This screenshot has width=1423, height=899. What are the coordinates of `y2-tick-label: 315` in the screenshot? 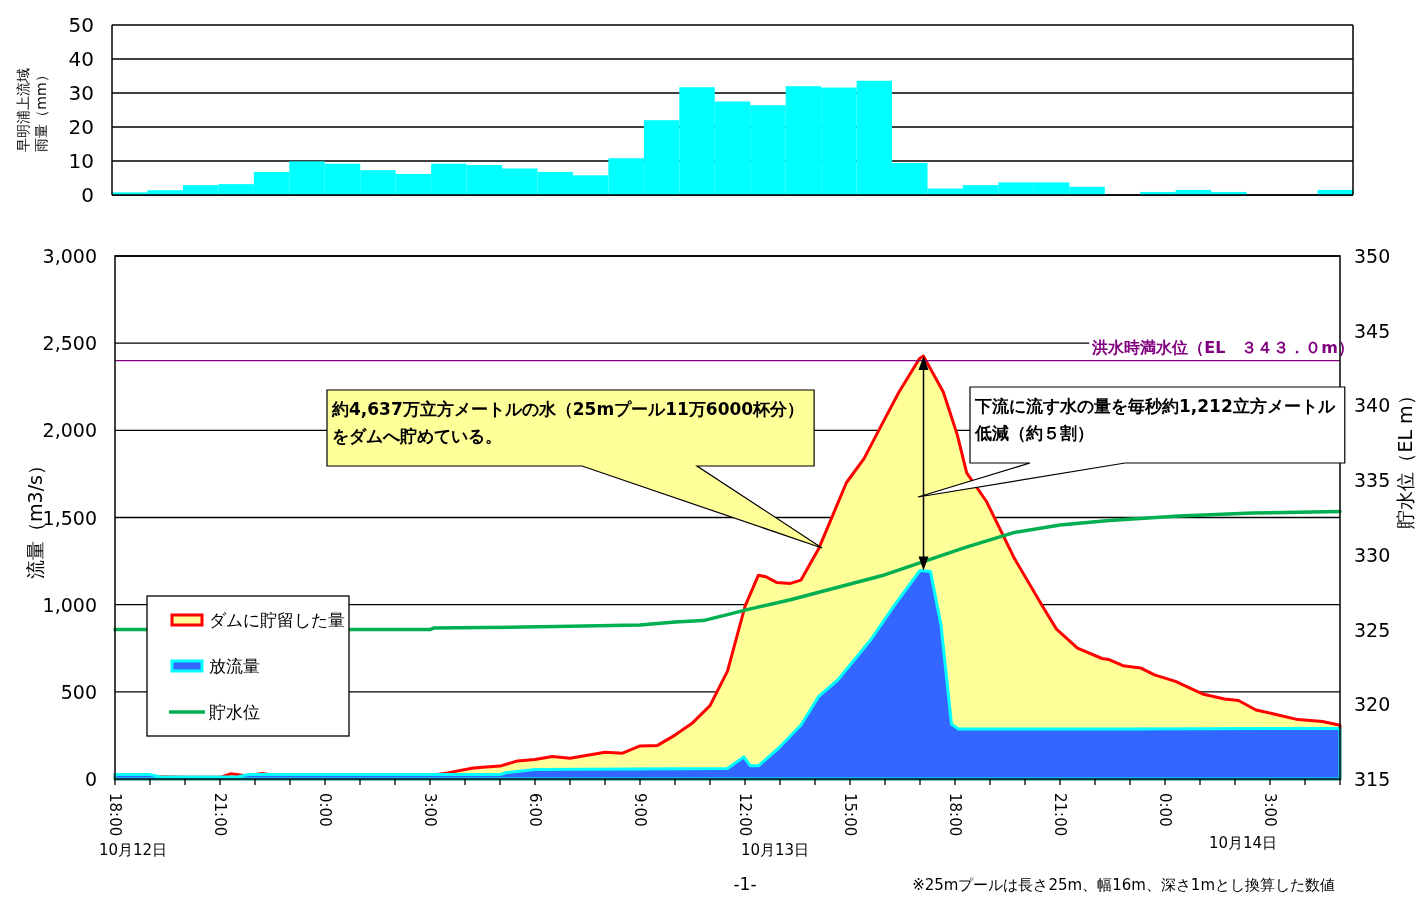 It's located at (1372, 779).